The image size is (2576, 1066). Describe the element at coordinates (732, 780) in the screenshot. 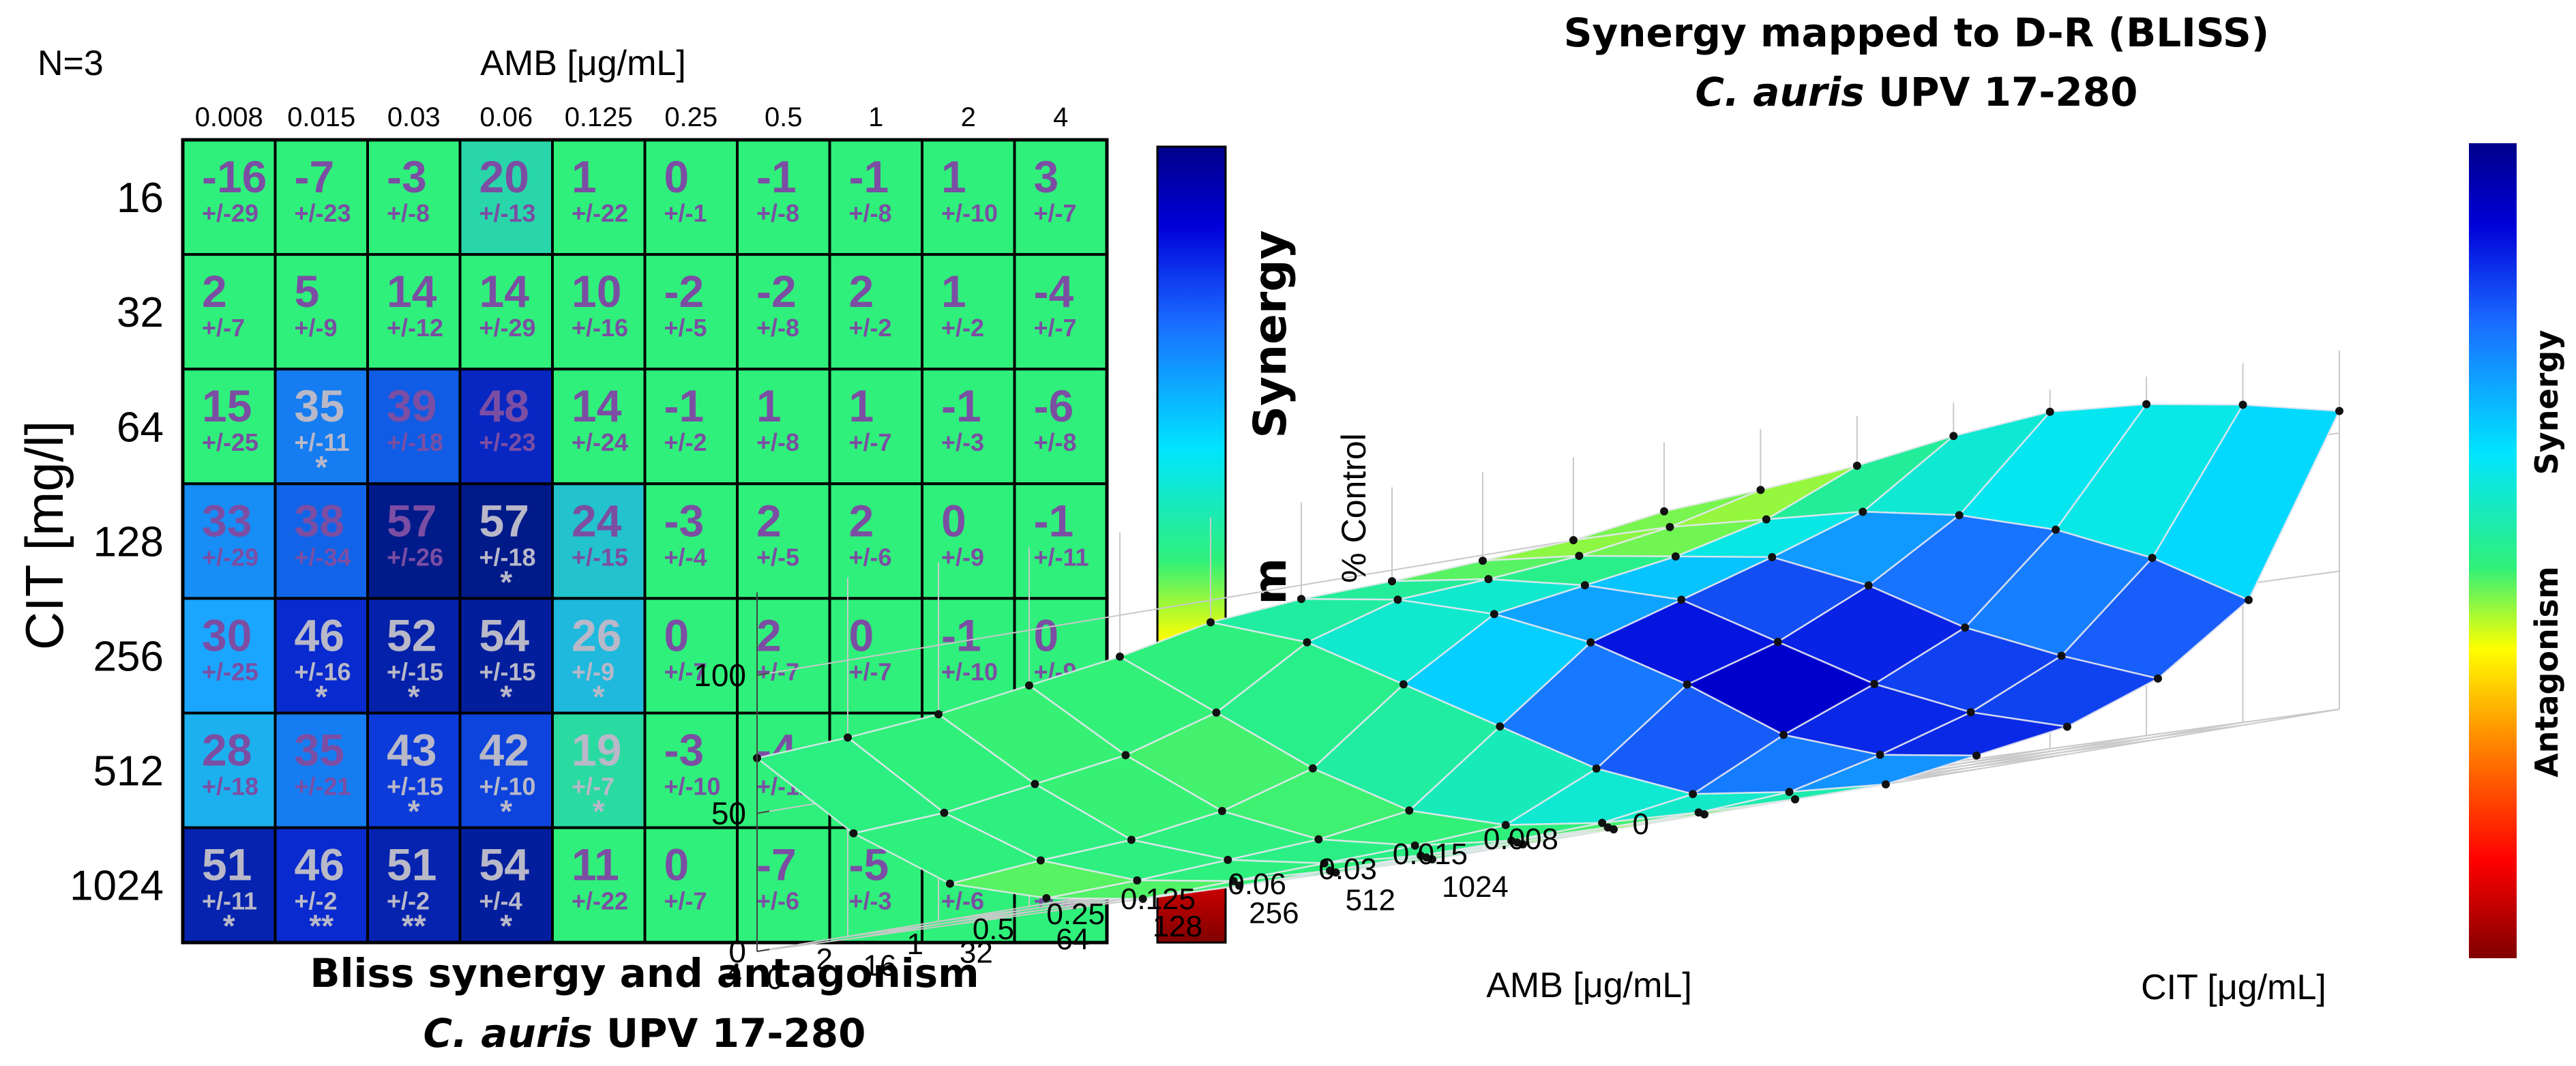

I see `surface-z-ticks: 0 50 100` at that location.